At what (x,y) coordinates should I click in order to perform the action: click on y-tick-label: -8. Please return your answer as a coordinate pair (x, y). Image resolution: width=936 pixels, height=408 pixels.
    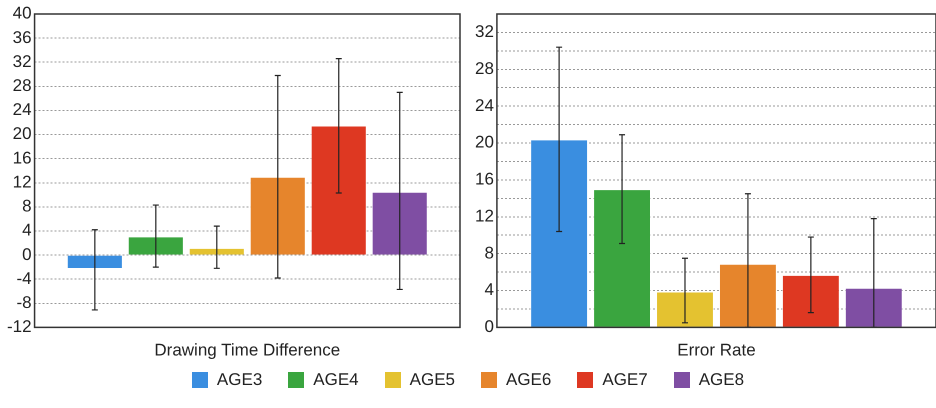
    Looking at the image, I should click on (24, 302).